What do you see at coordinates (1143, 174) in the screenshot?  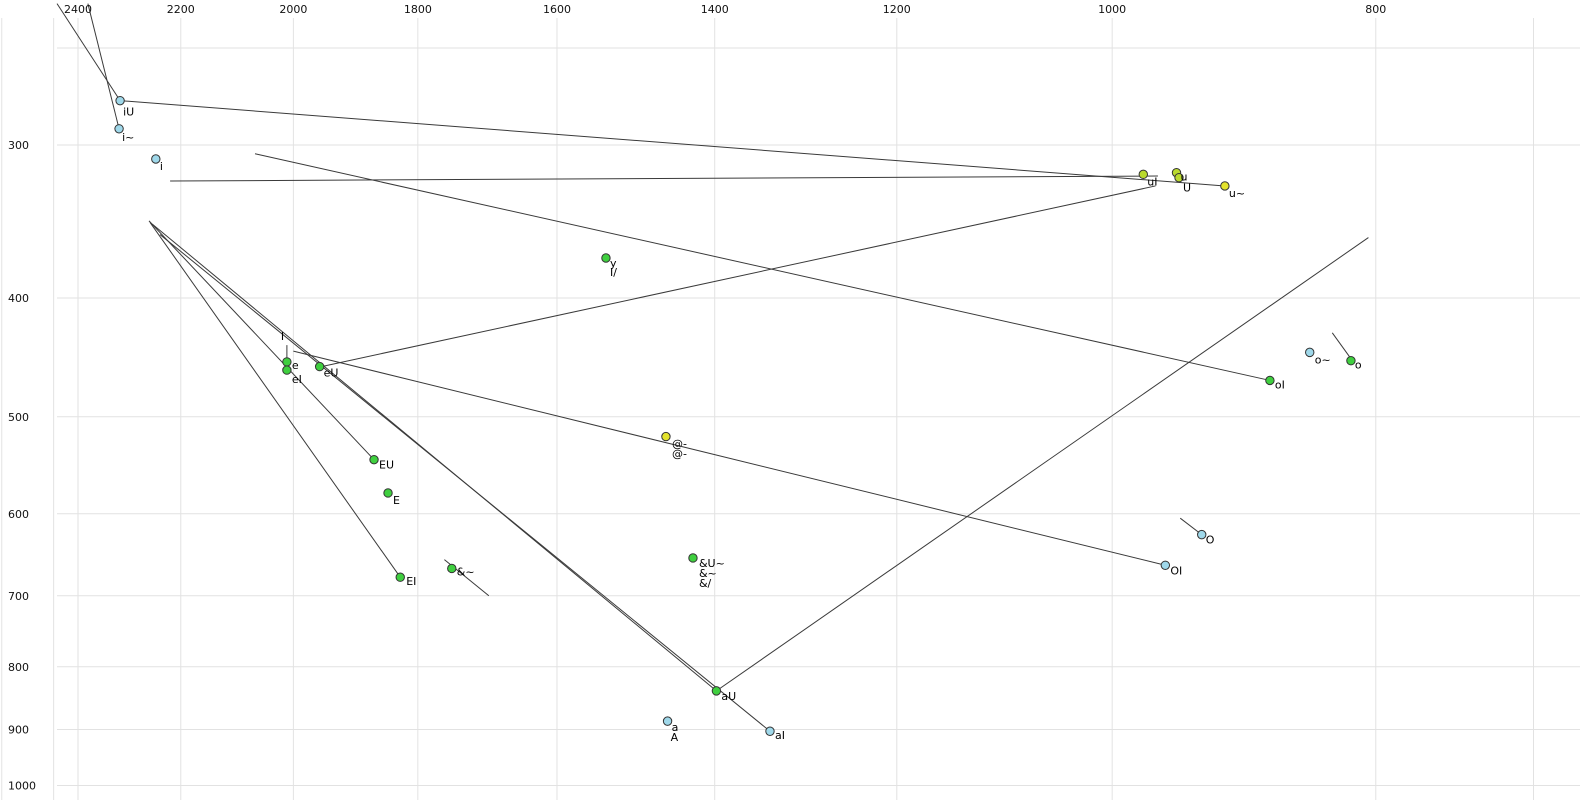 I see `vowel-point-ui` at bounding box center [1143, 174].